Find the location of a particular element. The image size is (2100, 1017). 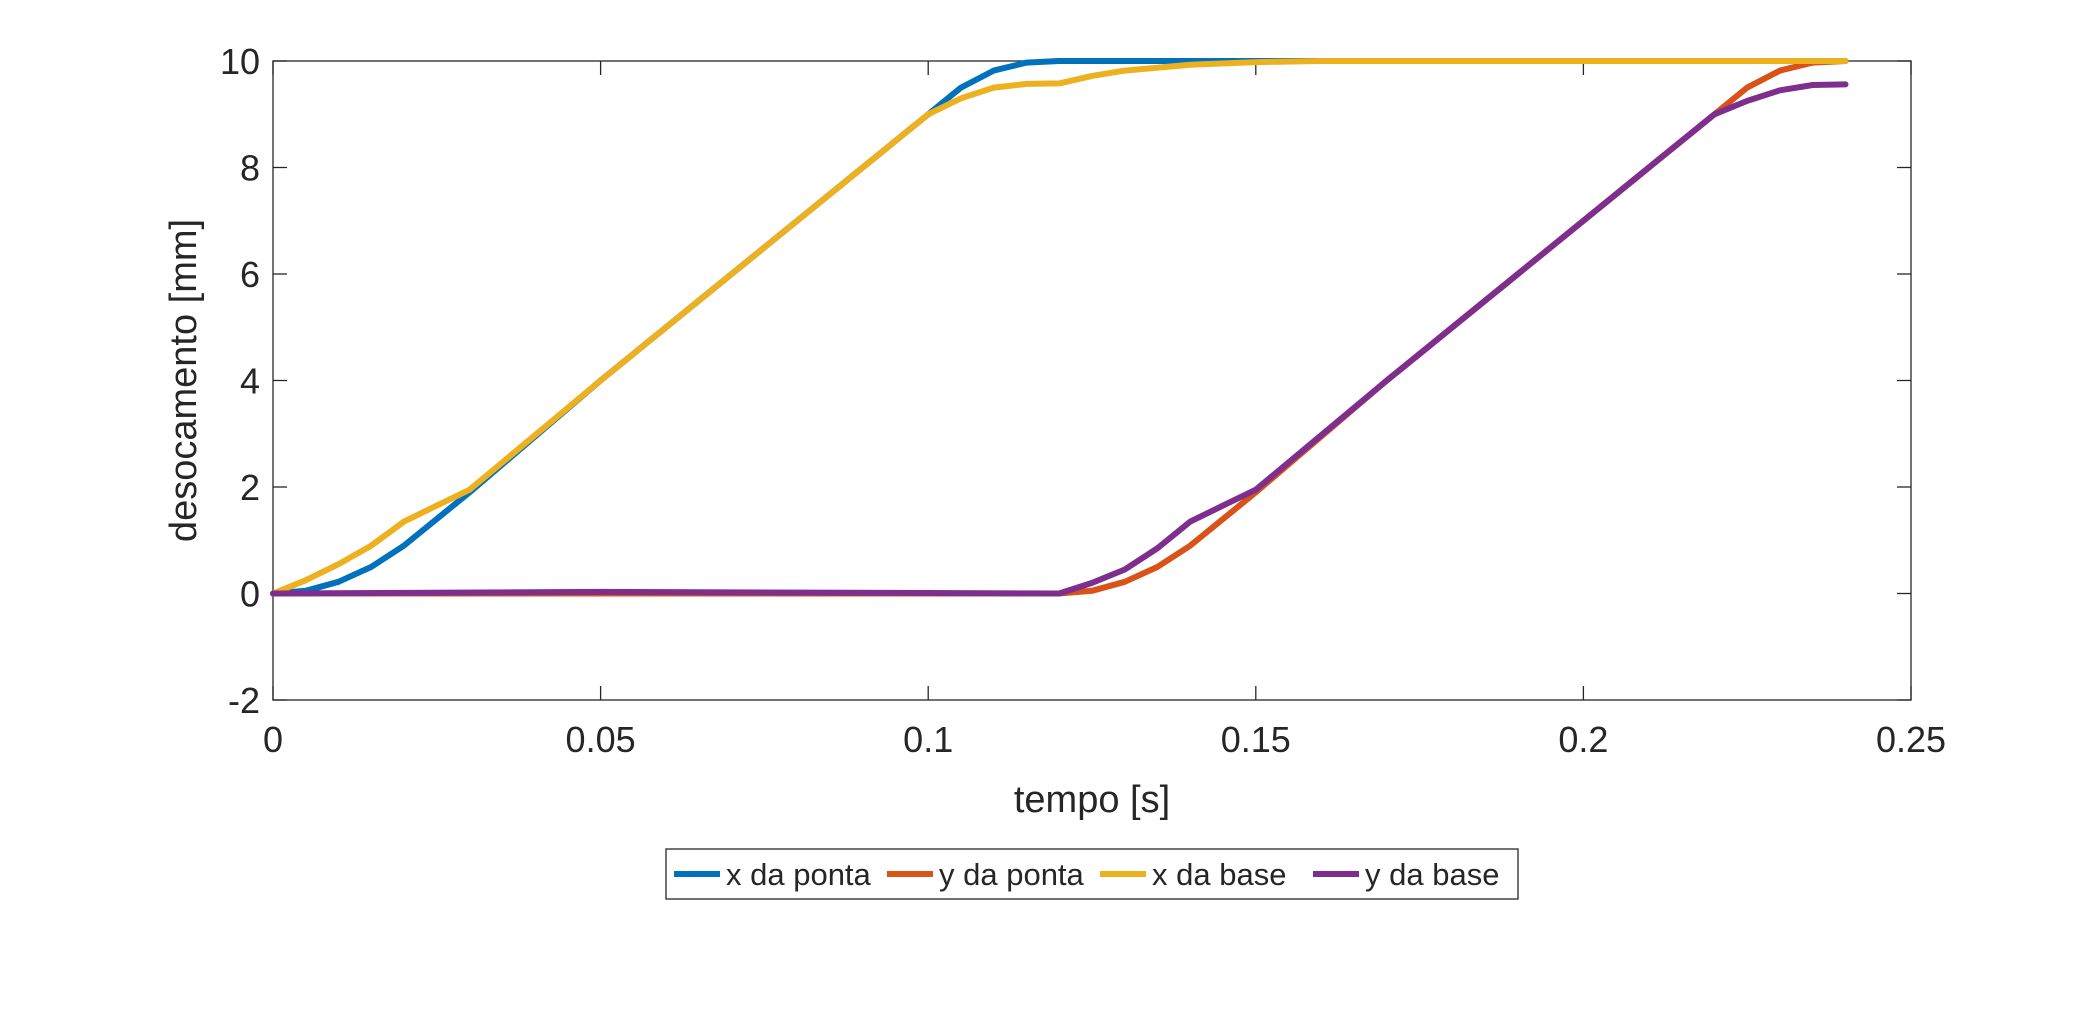

x-axis-label: tempo [s] is located at coordinates (1092, 800).